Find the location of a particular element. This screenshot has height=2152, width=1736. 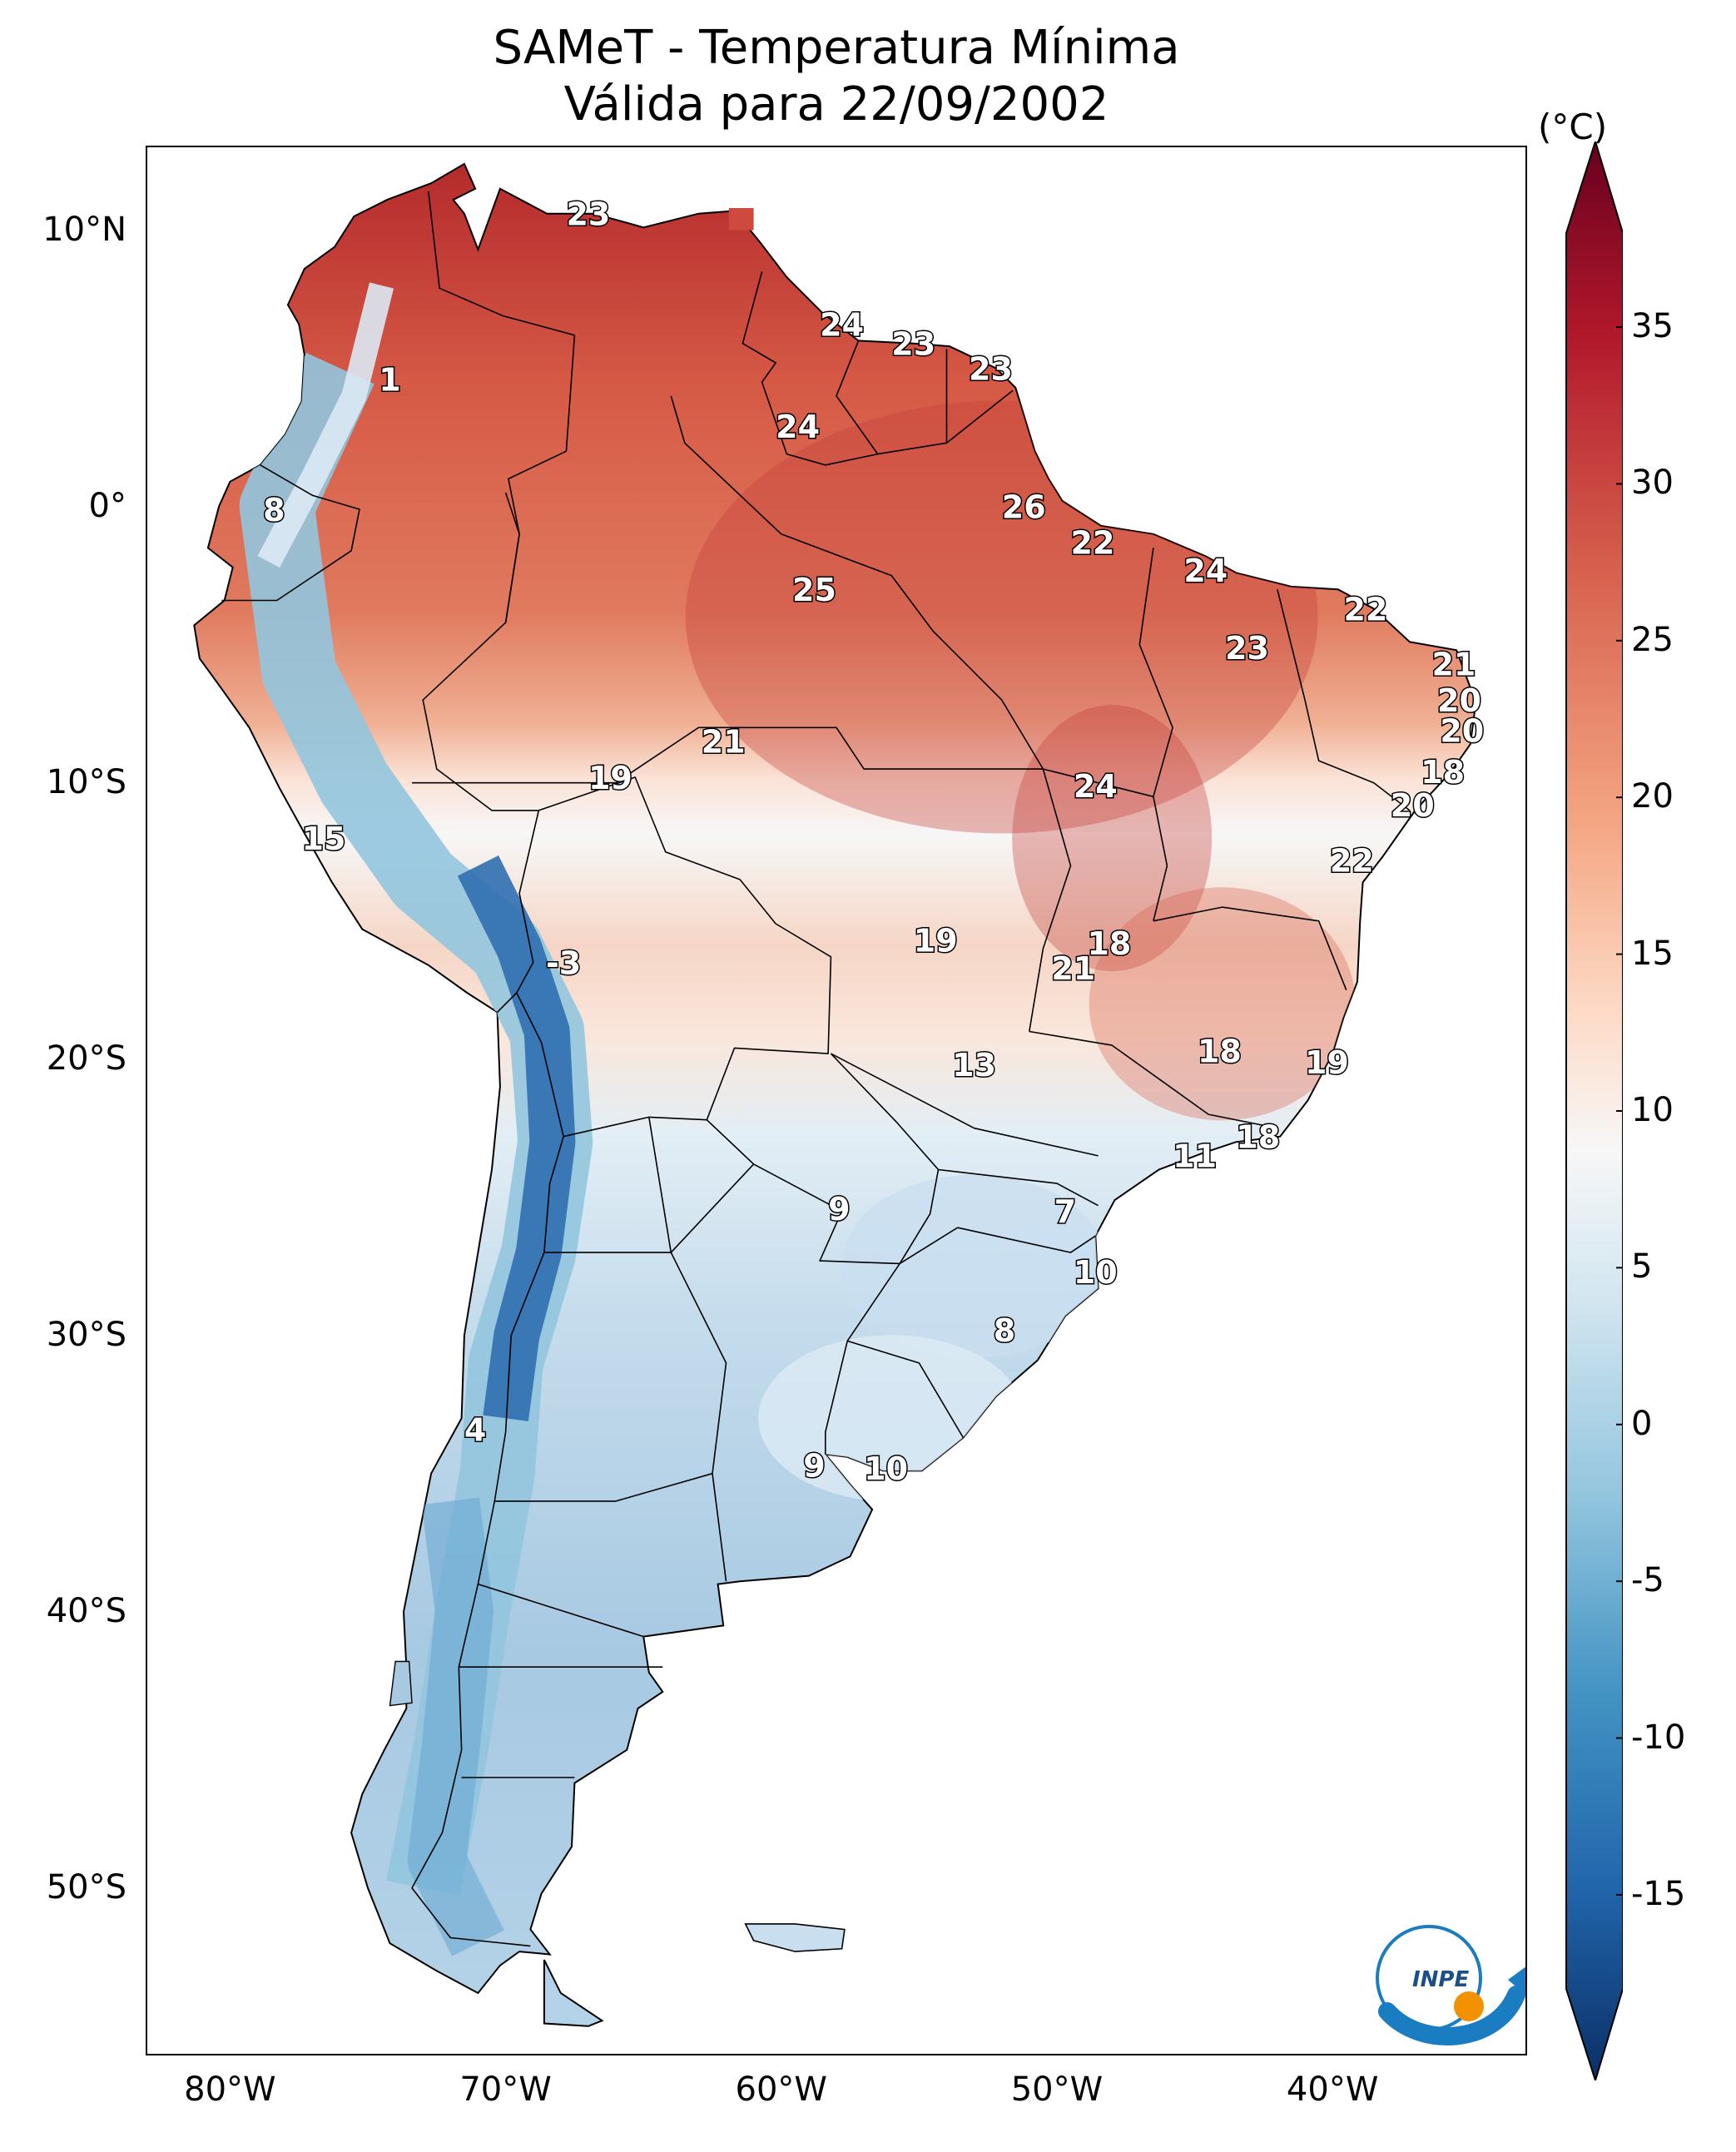

inpe-logo-text: INPE is located at coordinates (1440, 1979).